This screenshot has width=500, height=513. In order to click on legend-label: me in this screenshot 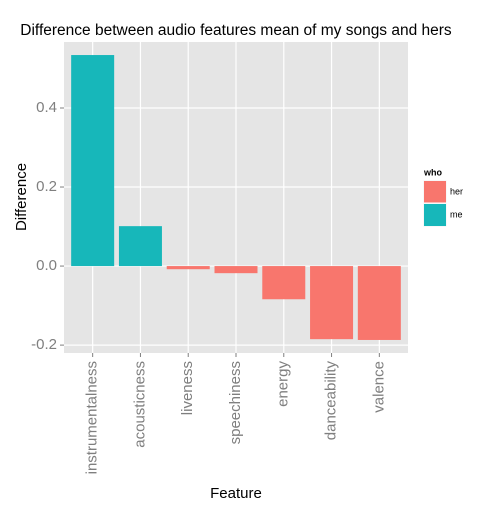, I will do `click(456, 214)`.